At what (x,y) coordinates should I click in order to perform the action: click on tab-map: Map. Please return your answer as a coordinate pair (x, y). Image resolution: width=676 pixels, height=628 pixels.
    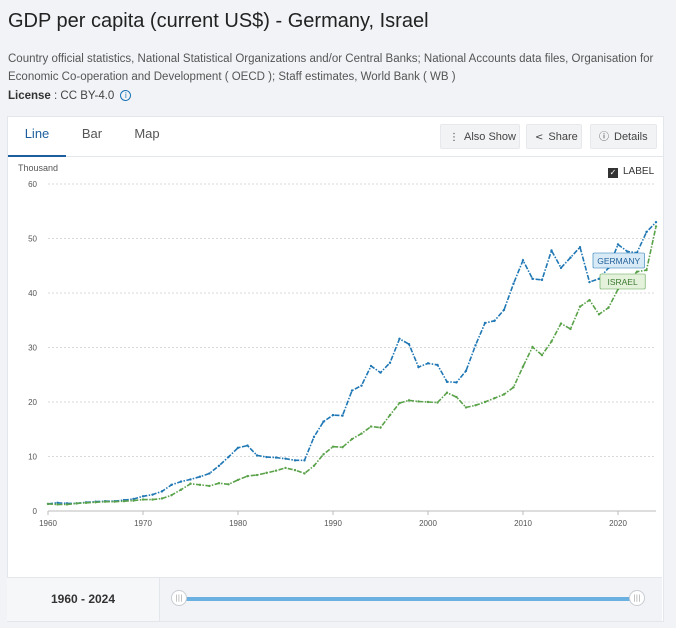
    Looking at the image, I should click on (147, 133).